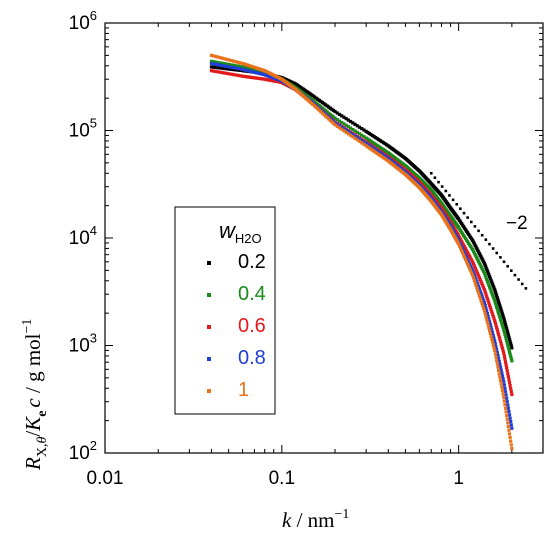 The image size is (550, 541). What do you see at coordinates (252, 358) in the screenshot?
I see `legend-label: 0.8` at bounding box center [252, 358].